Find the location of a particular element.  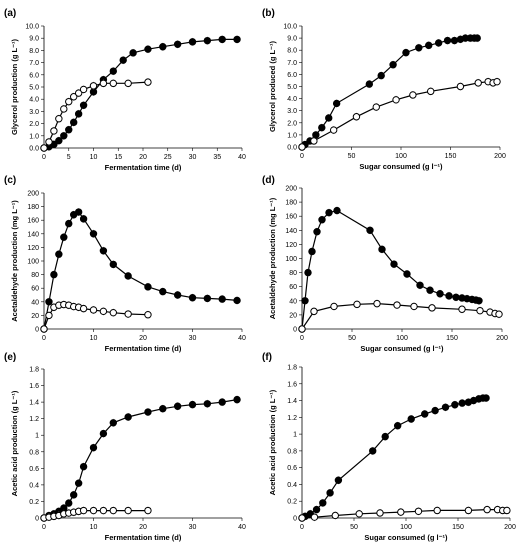

panel-label: (a) is located at coordinates (10, 13).